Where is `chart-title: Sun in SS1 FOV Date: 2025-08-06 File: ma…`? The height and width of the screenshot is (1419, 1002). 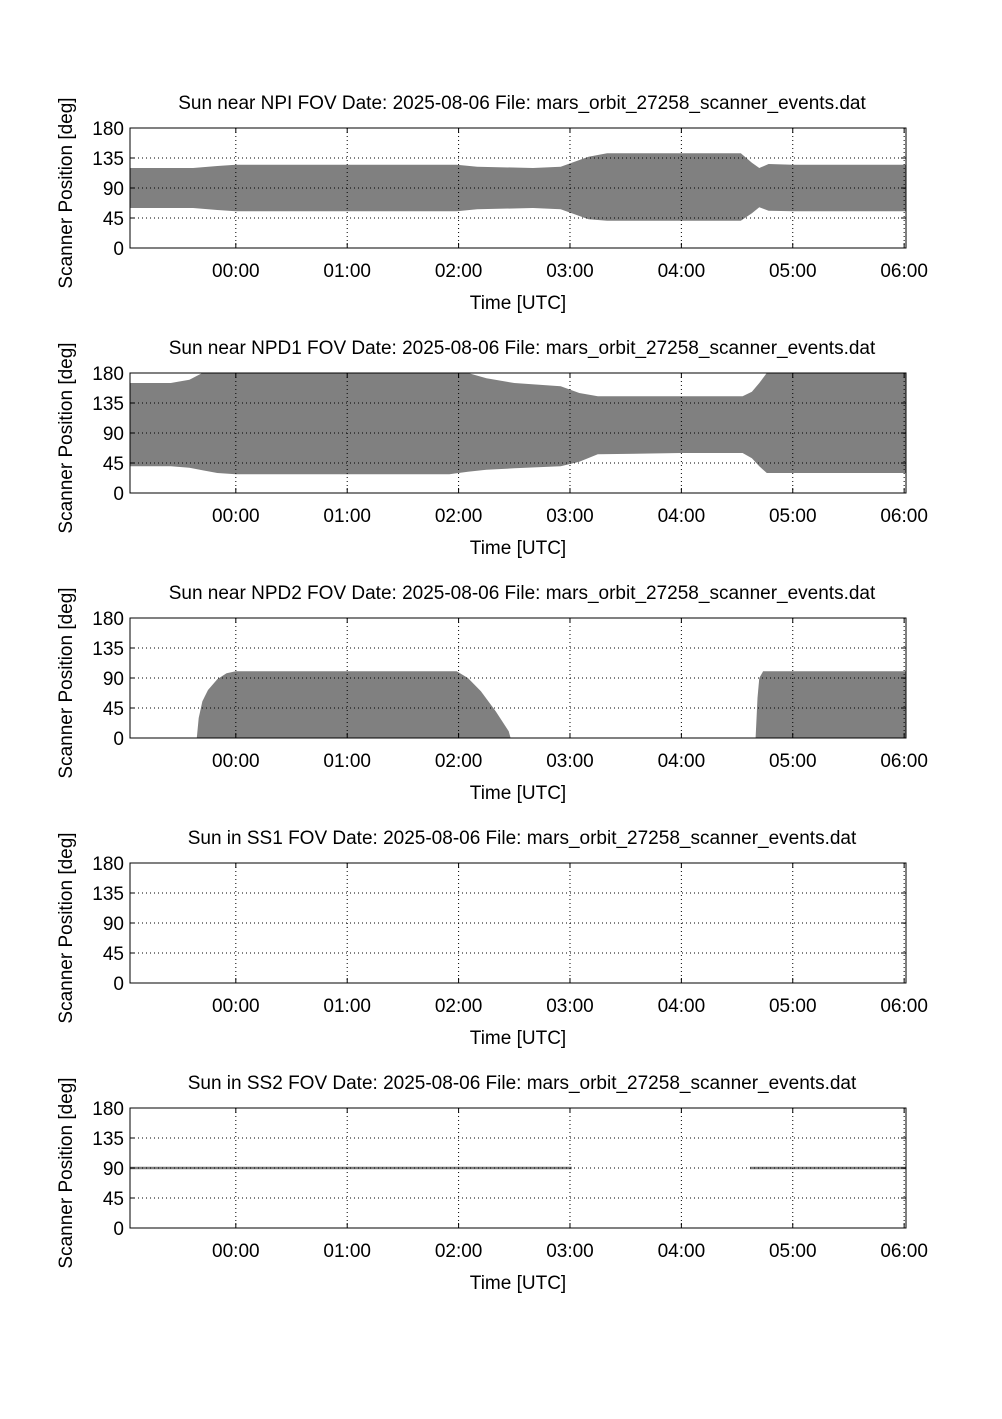
chart-title: Sun in SS1 FOV Date: 2025-08-06 File: ma… is located at coordinates (522, 838).